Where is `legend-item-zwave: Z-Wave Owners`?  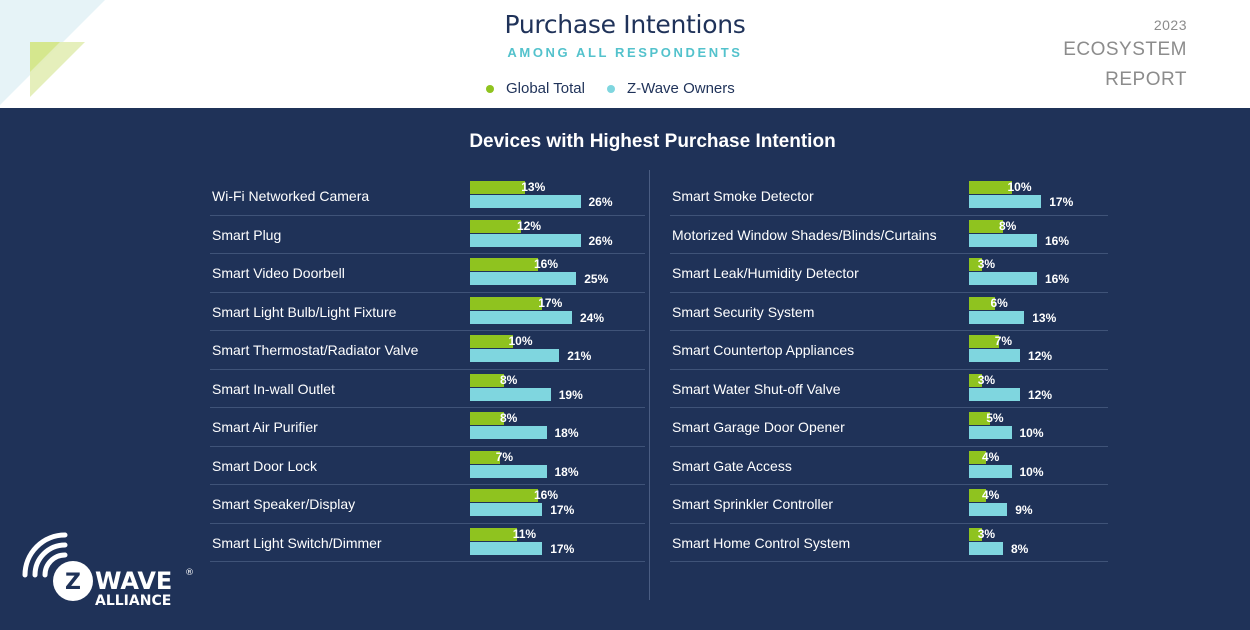 legend-item-zwave: Z-Wave Owners is located at coordinates (670, 88).